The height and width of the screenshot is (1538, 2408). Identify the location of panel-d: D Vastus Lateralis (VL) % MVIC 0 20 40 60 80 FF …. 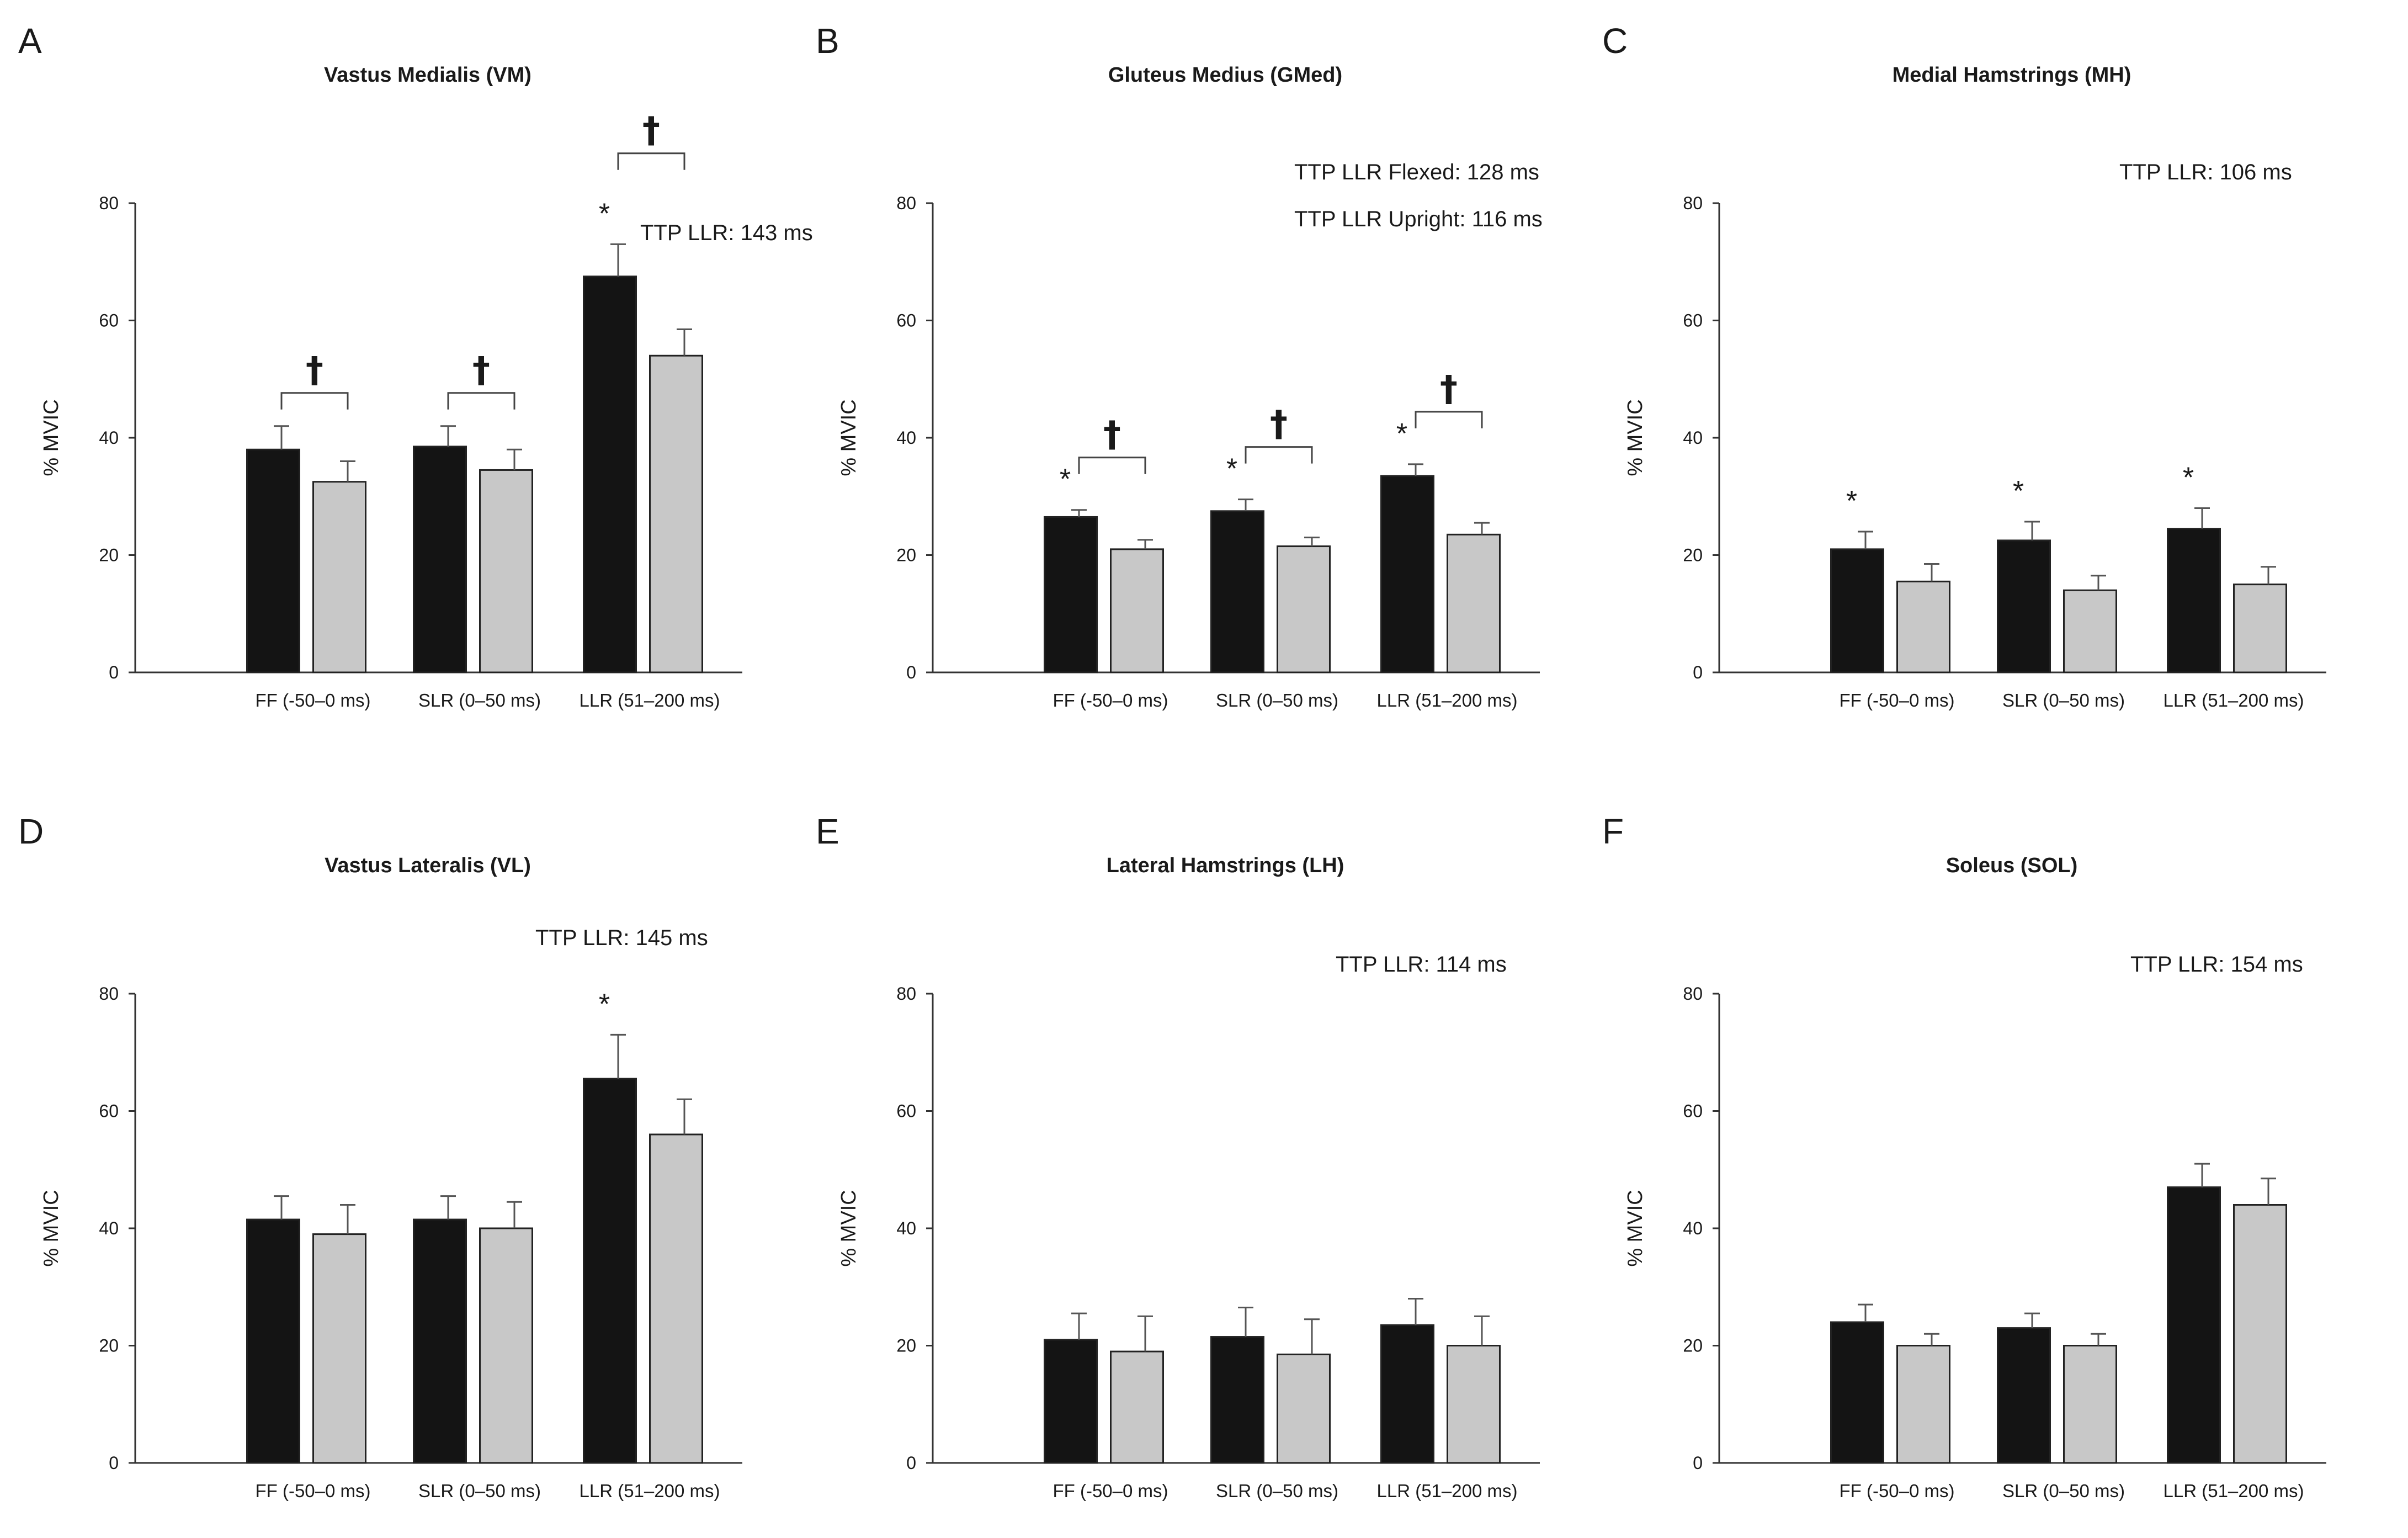
(380, 1156).